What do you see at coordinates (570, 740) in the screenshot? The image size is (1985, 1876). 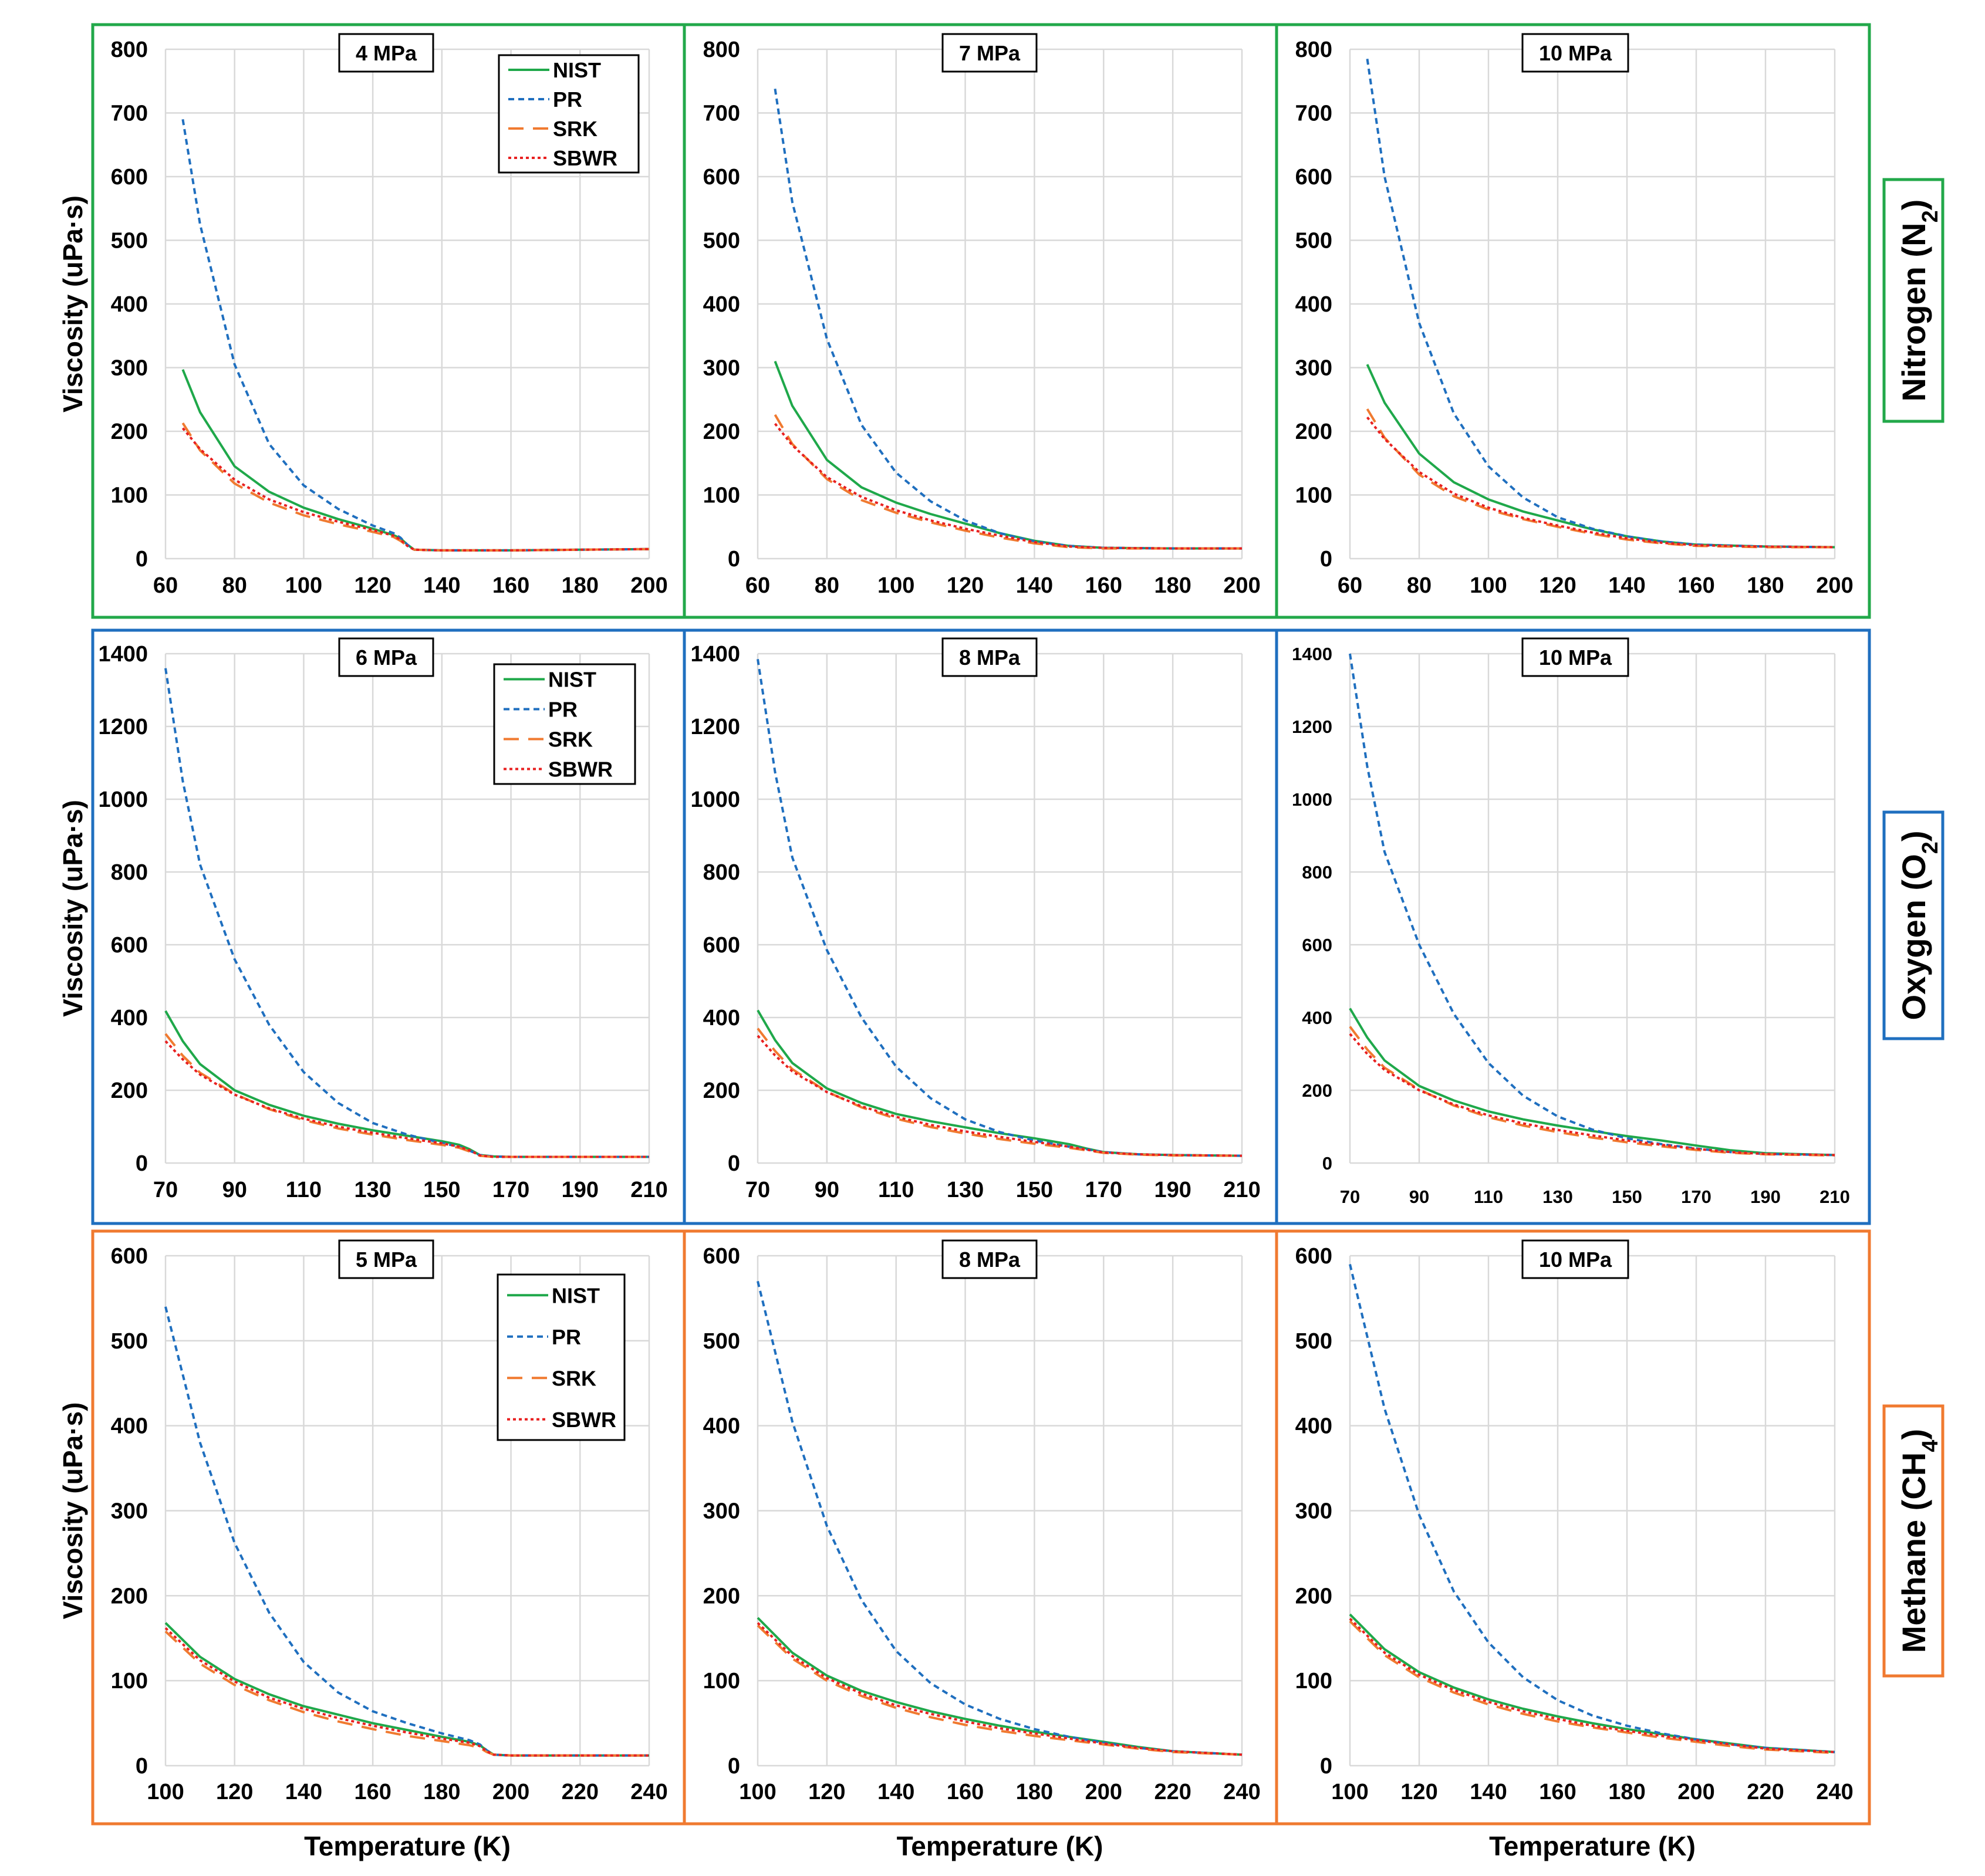 I see `legend-label-srk: SRK` at bounding box center [570, 740].